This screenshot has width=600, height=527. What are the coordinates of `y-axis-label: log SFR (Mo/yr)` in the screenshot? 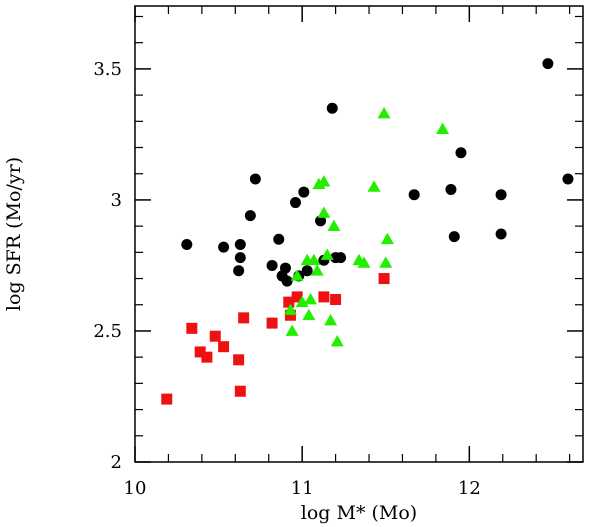 It's located at (14, 234).